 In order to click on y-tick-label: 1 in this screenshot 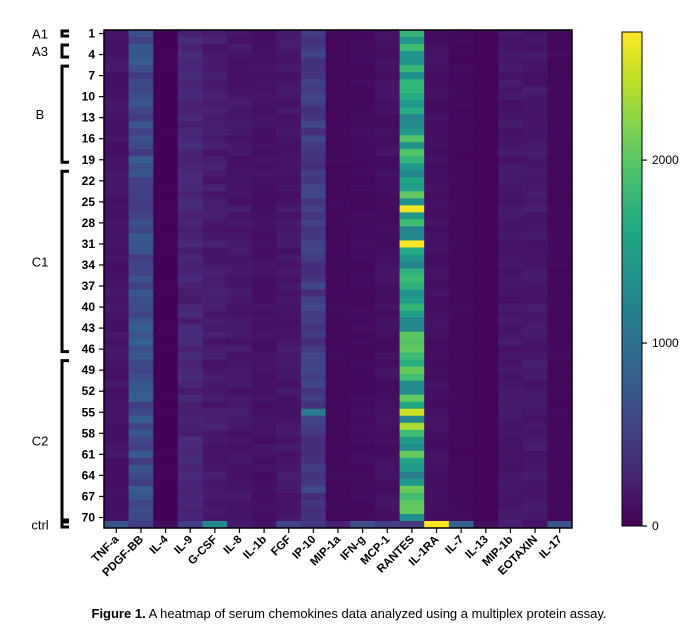, I will do `click(91, 34)`.